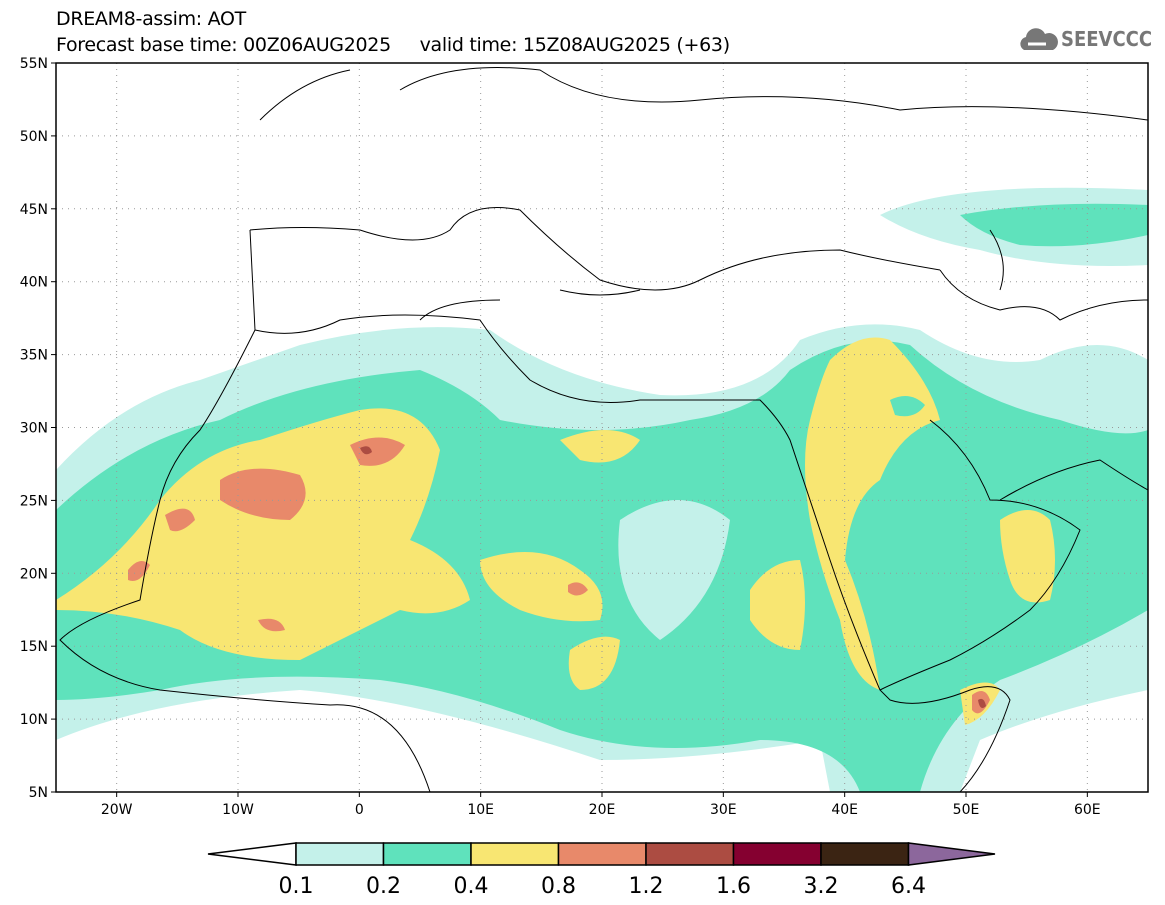 This screenshot has height=905, width=1165. Describe the element at coordinates (1087, 810) in the screenshot. I see `lon-label: 60E` at that location.